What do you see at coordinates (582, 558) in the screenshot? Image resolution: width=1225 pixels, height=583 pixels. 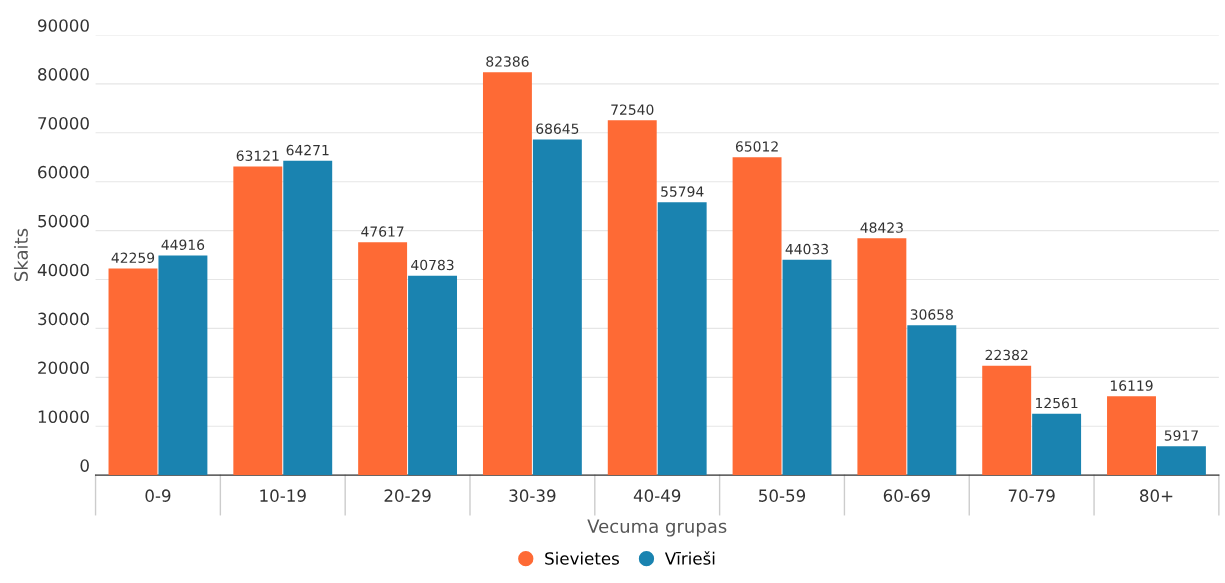 I see `legend-label: Sievietes` at bounding box center [582, 558].